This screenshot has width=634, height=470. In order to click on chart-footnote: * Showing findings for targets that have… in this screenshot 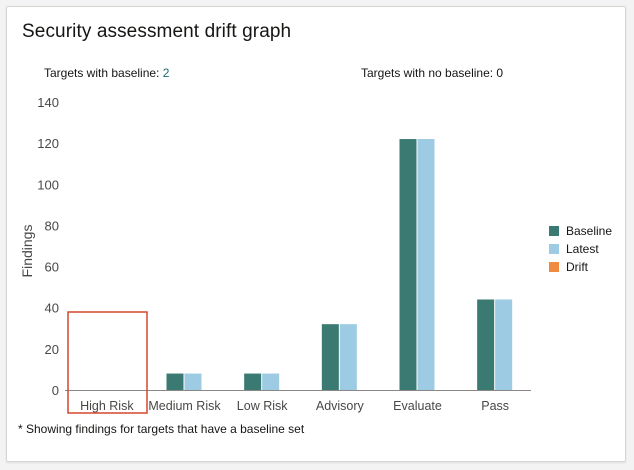, I will do `click(161, 429)`.